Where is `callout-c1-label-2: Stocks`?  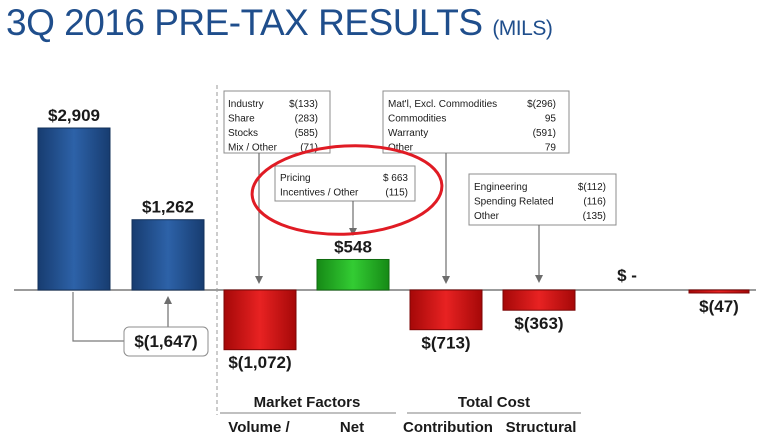 callout-c1-label-2: Stocks is located at coordinates (243, 133).